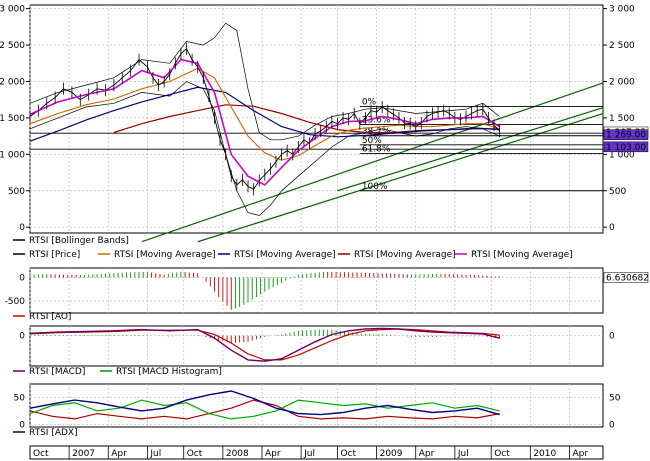  Describe the element at coordinates (617, 192) in the screenshot. I see `y-tick-label-right: 500` at that location.